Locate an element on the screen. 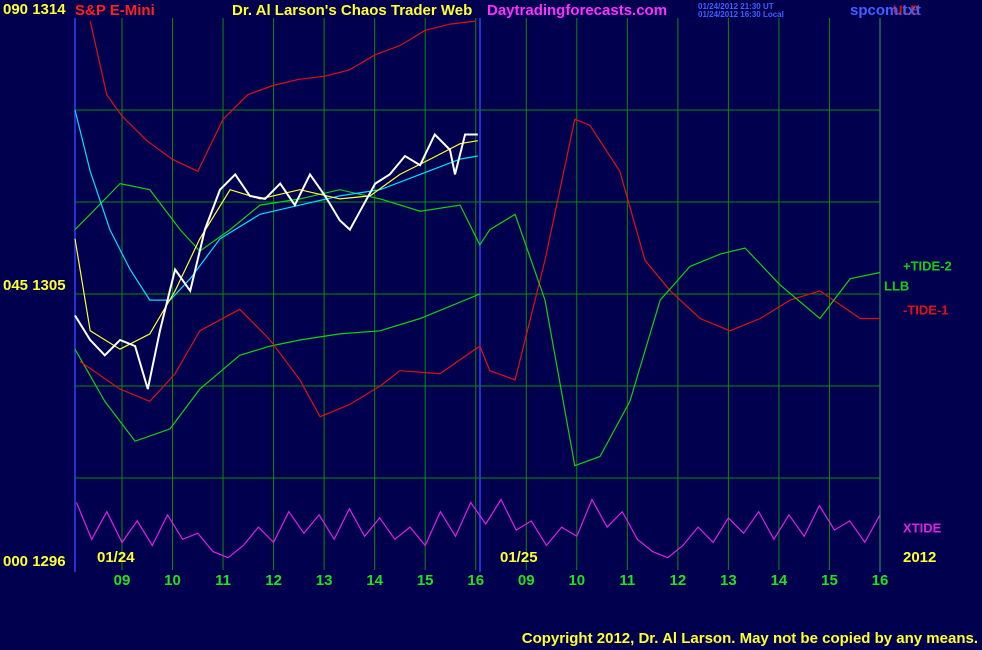 Image resolution: width=982 pixels, height=650 pixels. chart-title: Dr. Al Larson's Chaos Trader Web is located at coordinates (352, 10).